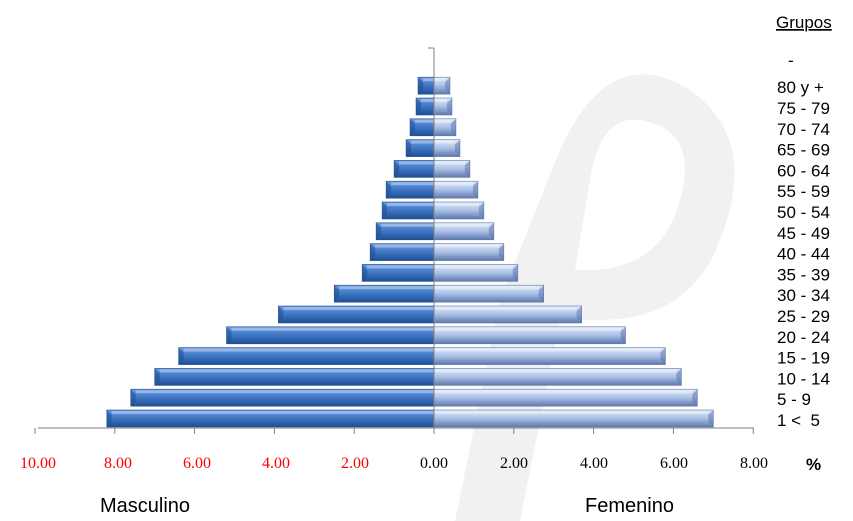 Image resolution: width=853 pixels, height=521 pixels. What do you see at coordinates (803, 150) in the screenshot?
I see `age-group-label: 65 - 69` at bounding box center [803, 150].